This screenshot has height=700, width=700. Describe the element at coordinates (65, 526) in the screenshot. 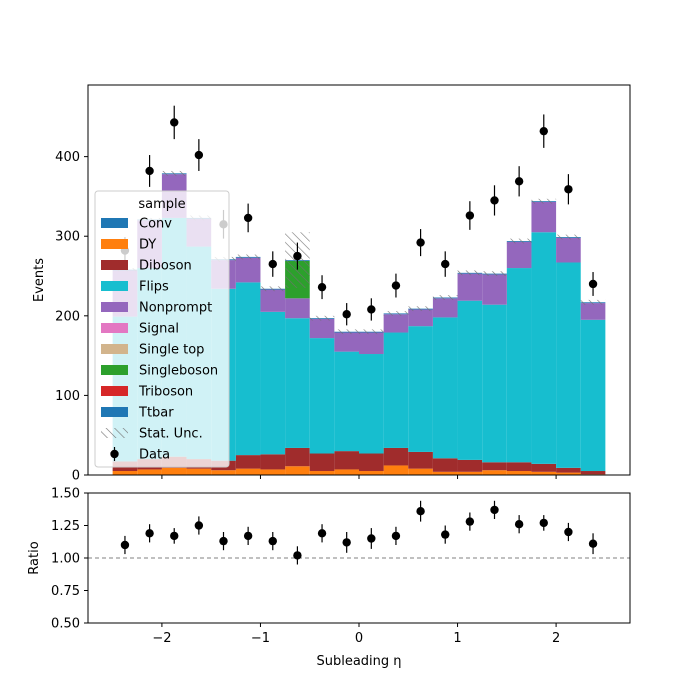

I see `ratio-y-tick-label: 1.25` at that location.